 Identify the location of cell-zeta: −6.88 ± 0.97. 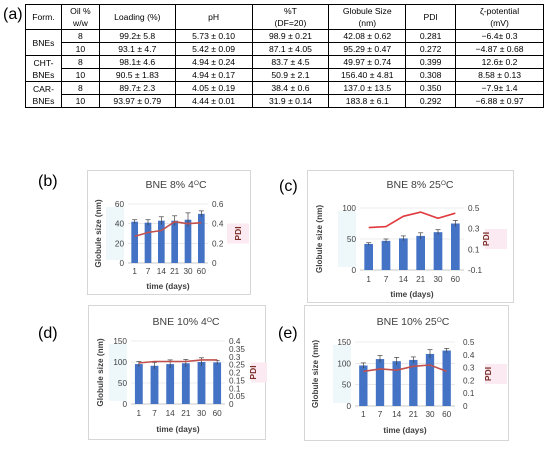
(499, 101).